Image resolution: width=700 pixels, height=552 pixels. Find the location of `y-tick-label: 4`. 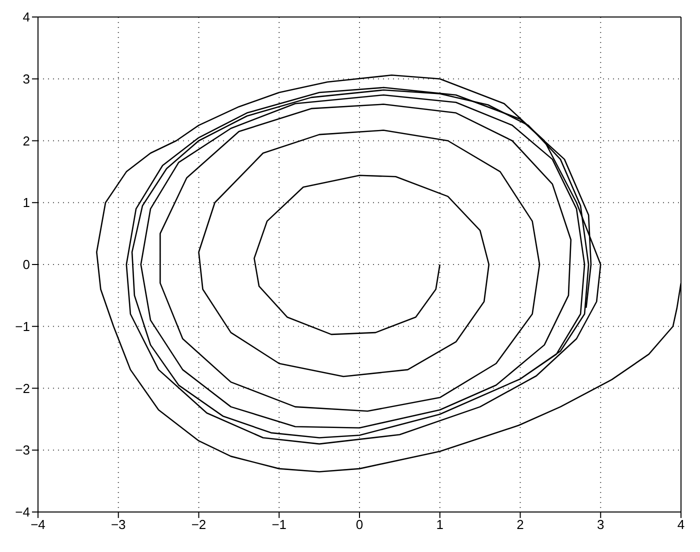

y-tick-label: 4 is located at coordinates (26, 17).